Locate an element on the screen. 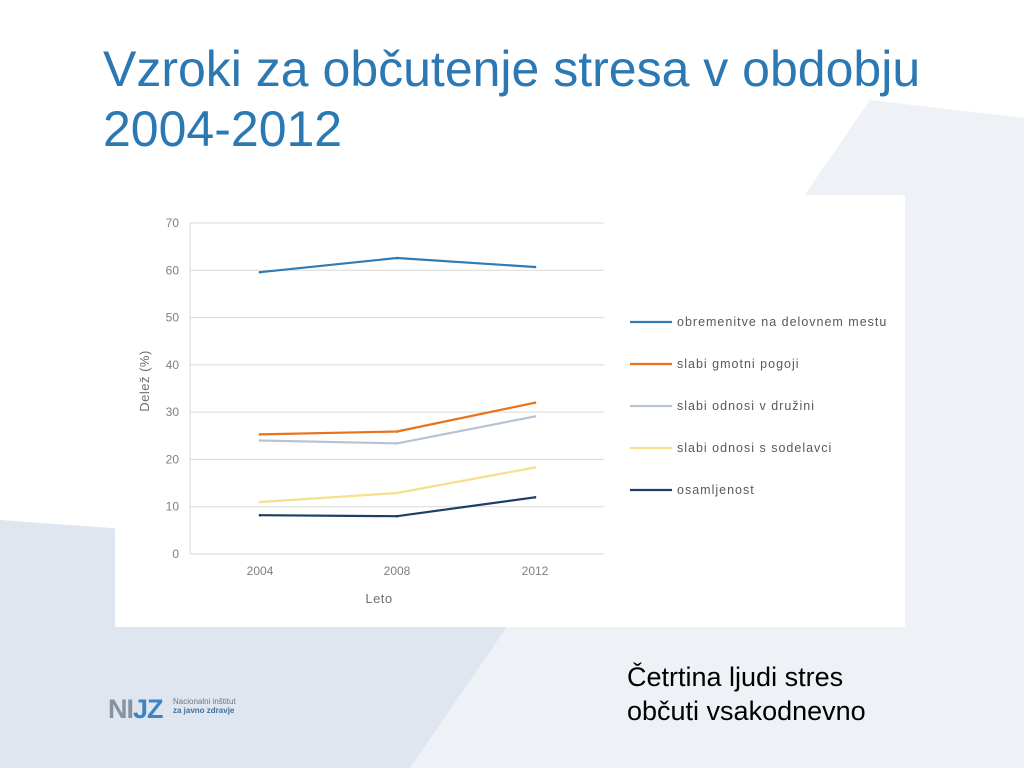 Image resolution: width=1024 pixels, height=768 pixels. logo-mark: NIJZ is located at coordinates (135, 709).